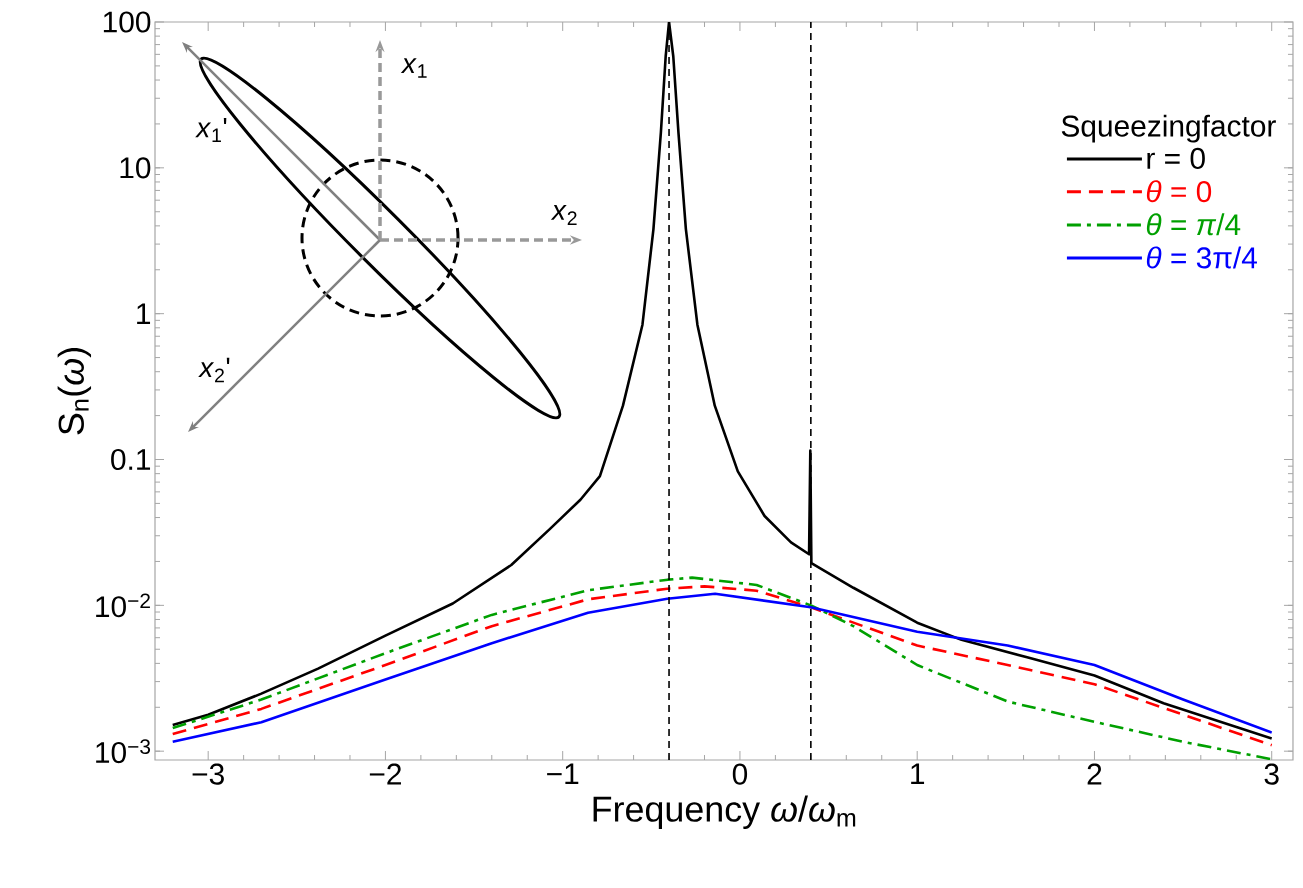 The width and height of the screenshot is (1303, 888). What do you see at coordinates (563, 774) in the screenshot?
I see `x-tick-label: −1` at bounding box center [563, 774].